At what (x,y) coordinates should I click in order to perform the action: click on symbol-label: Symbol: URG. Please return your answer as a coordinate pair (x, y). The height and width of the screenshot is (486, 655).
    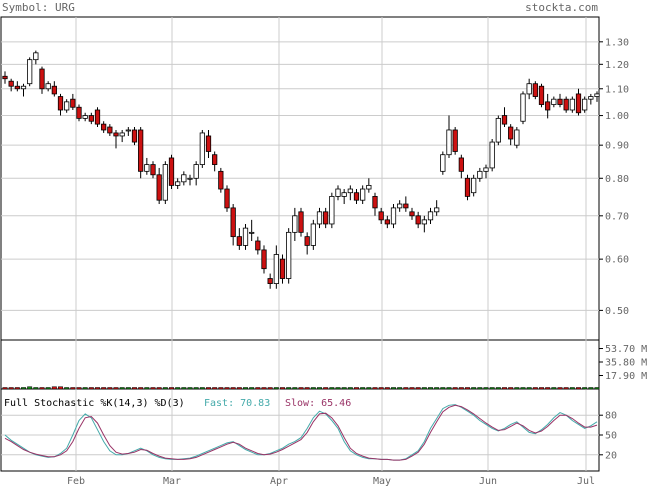
    Looking at the image, I should click on (38, 7).